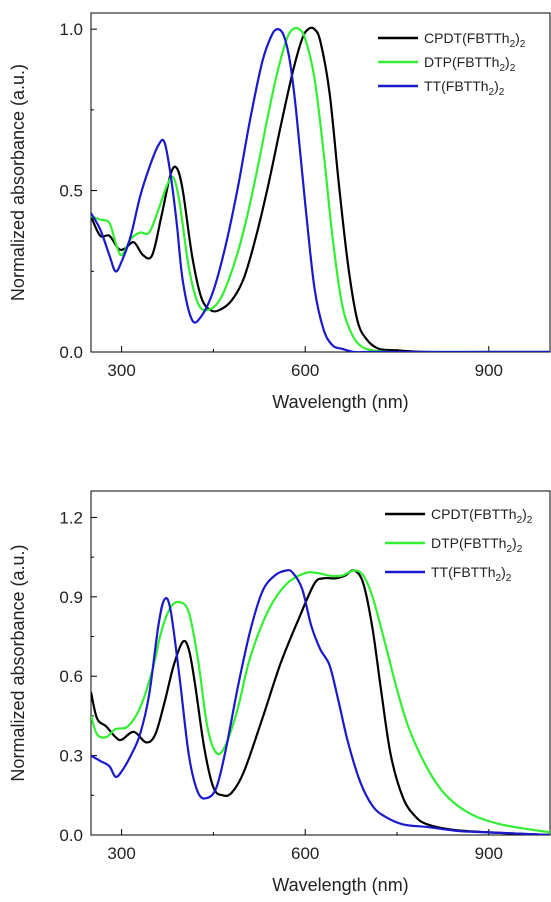  I want to click on chart-1-y-axis-title: Normalized absorbance (a.u.), so click(18, 662).